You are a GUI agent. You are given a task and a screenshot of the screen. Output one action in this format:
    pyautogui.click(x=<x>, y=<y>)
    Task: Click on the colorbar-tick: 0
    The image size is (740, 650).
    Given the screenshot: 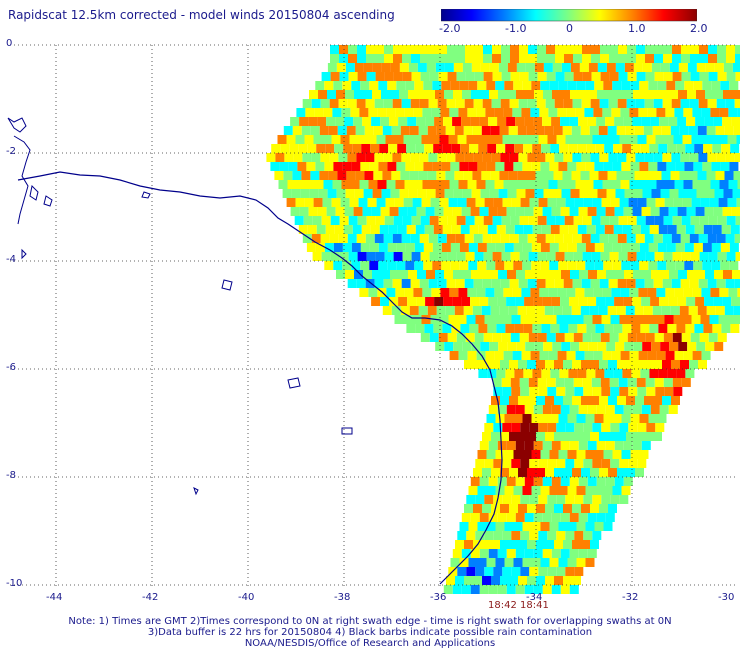 What is the action you would take?
    pyautogui.click(x=569, y=28)
    